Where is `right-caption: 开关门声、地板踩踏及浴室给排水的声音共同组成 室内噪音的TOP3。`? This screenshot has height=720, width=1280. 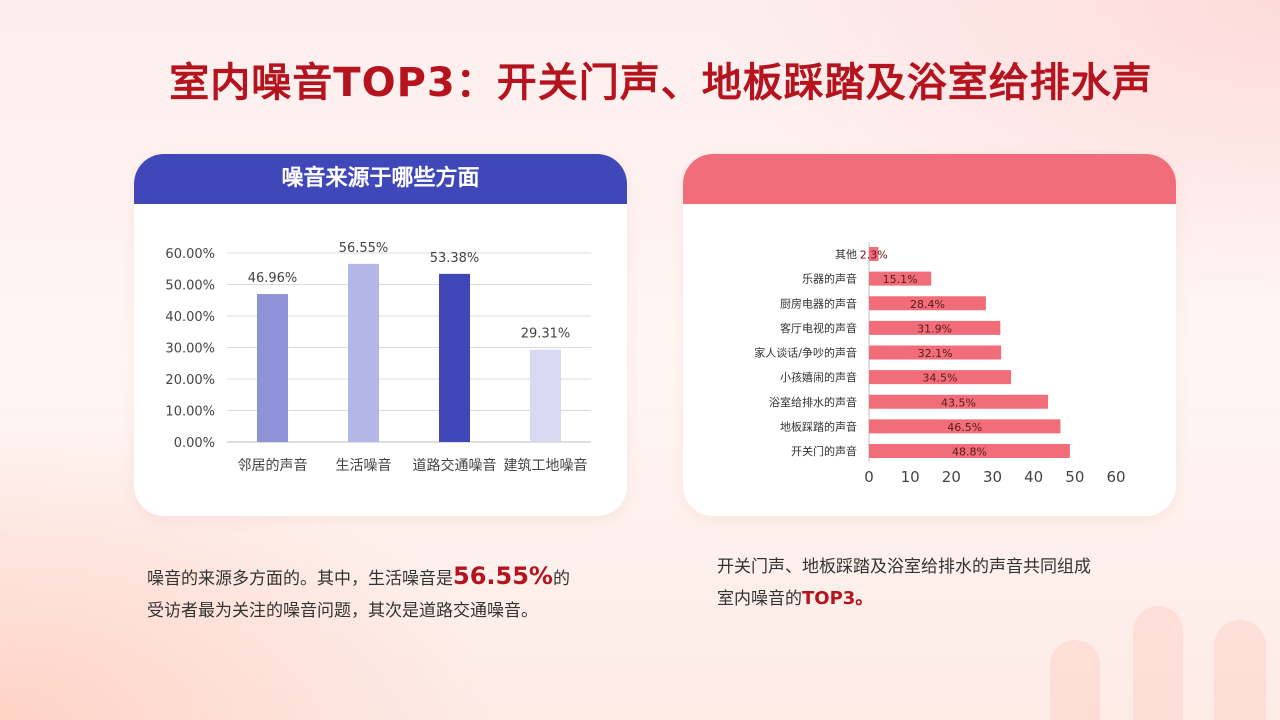 right-caption: 开关门声、地板踩踏及浴室给排水的声音共同组成 室内噪音的TOP3。 is located at coordinates (947, 583).